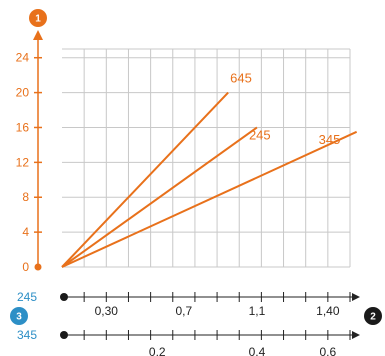  I want to click on scale-245-tick-label: 0,7, so click(184, 311).